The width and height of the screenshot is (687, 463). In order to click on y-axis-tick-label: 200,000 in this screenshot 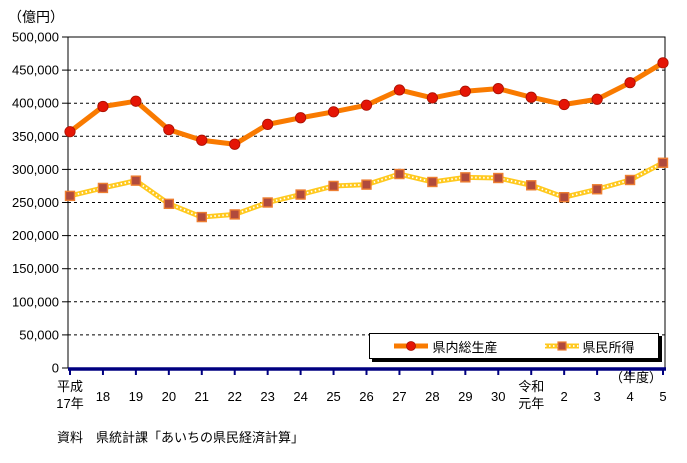, I will do `click(35, 235)`.